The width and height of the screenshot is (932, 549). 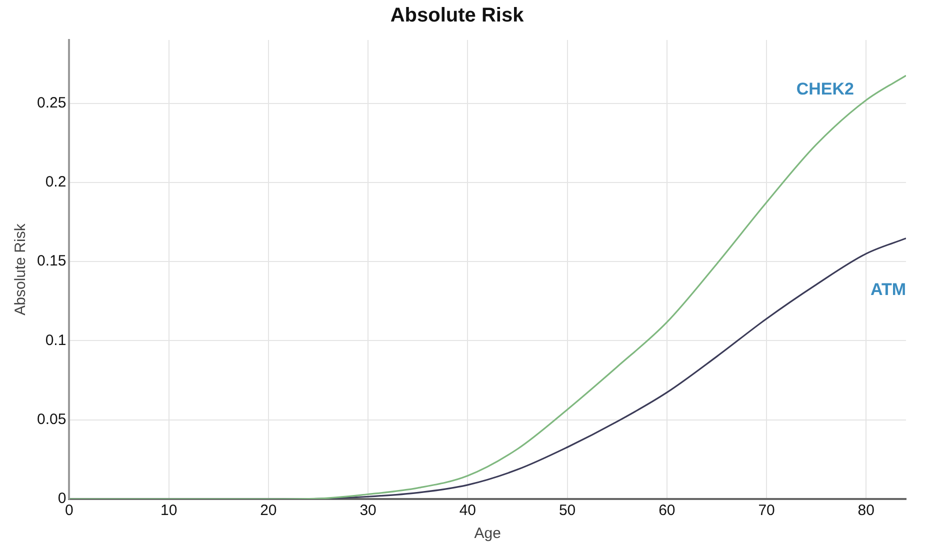 What do you see at coordinates (567, 511) in the screenshot?
I see `x-tick-label: 50` at bounding box center [567, 511].